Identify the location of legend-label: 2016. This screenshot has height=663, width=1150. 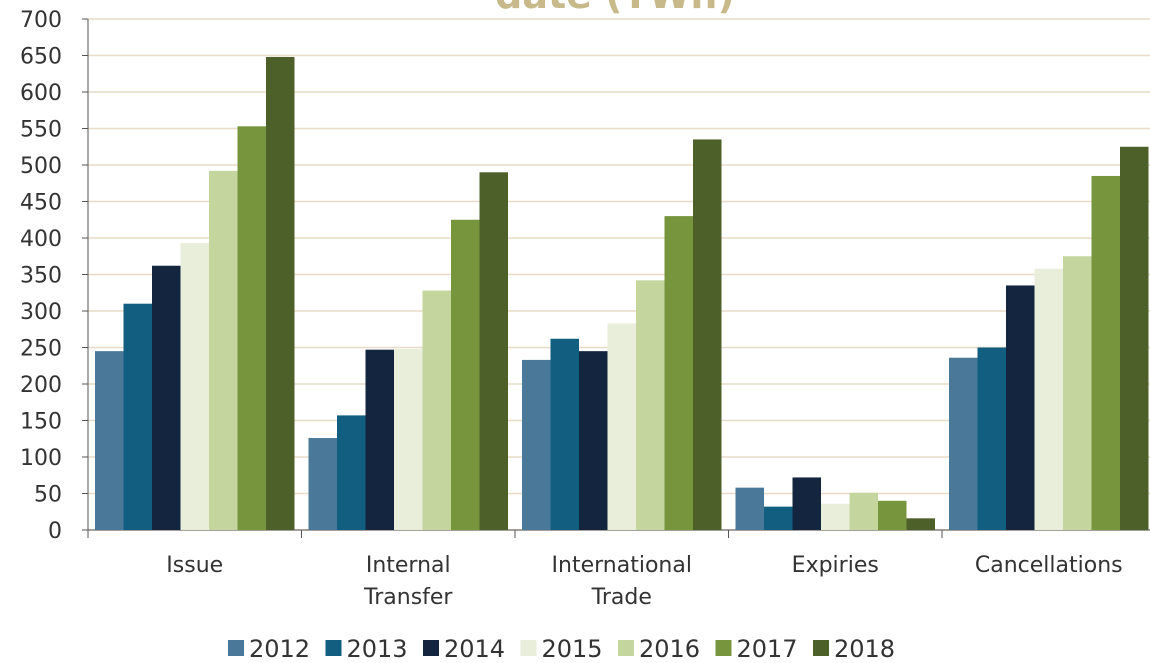
(669, 649).